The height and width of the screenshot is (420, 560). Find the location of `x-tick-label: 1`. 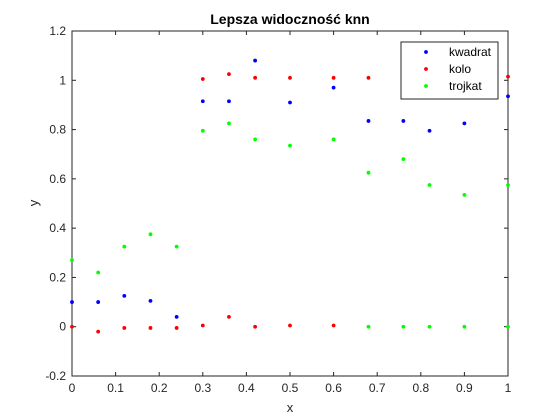

x-tick-label: 1 is located at coordinates (508, 388).